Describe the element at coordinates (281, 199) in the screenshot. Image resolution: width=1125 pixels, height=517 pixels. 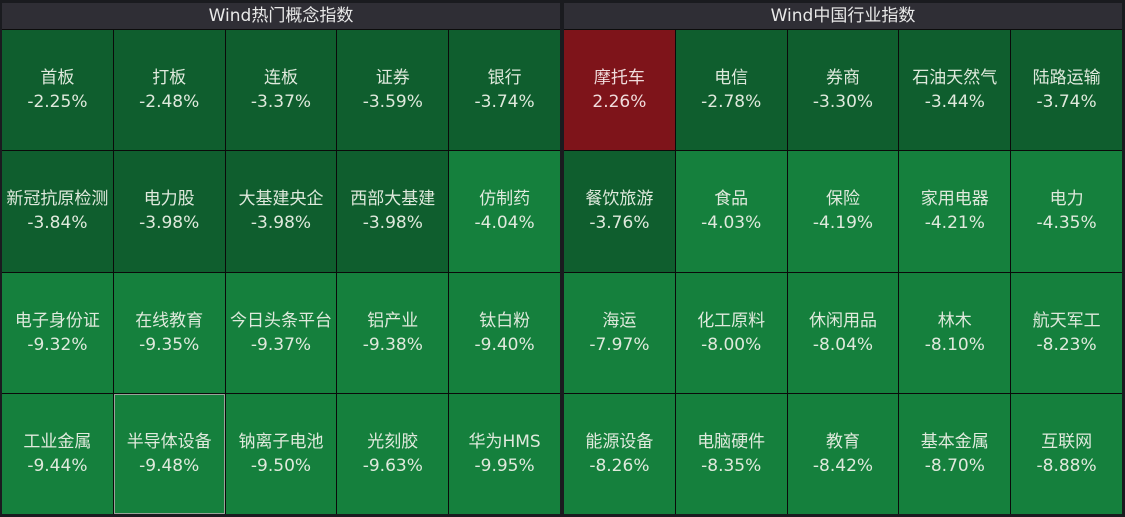
I see `index-name: 大基建央企` at that location.